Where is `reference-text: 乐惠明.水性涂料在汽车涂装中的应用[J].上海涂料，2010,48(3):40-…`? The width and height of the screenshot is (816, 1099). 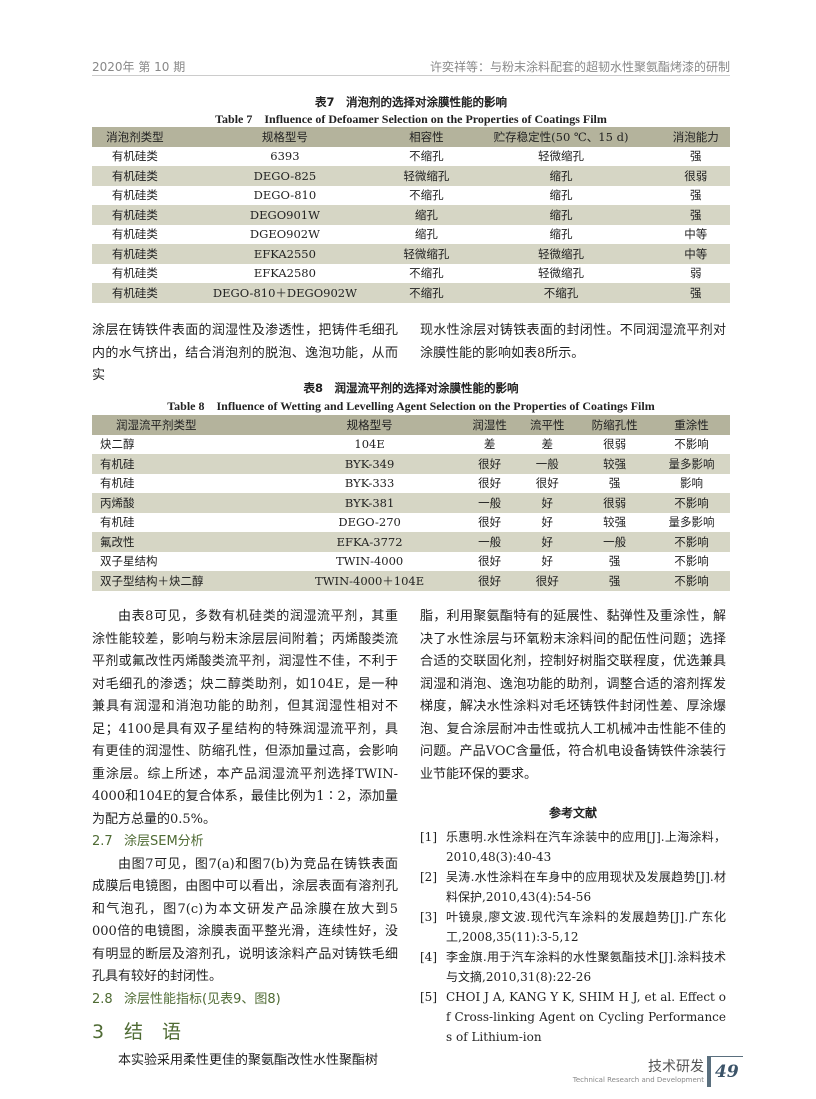
reference-text: 乐惠明.水性涂料在汽车涂装中的应用[J].上海涂料，2010,48(3):40-… is located at coordinates (586, 846).